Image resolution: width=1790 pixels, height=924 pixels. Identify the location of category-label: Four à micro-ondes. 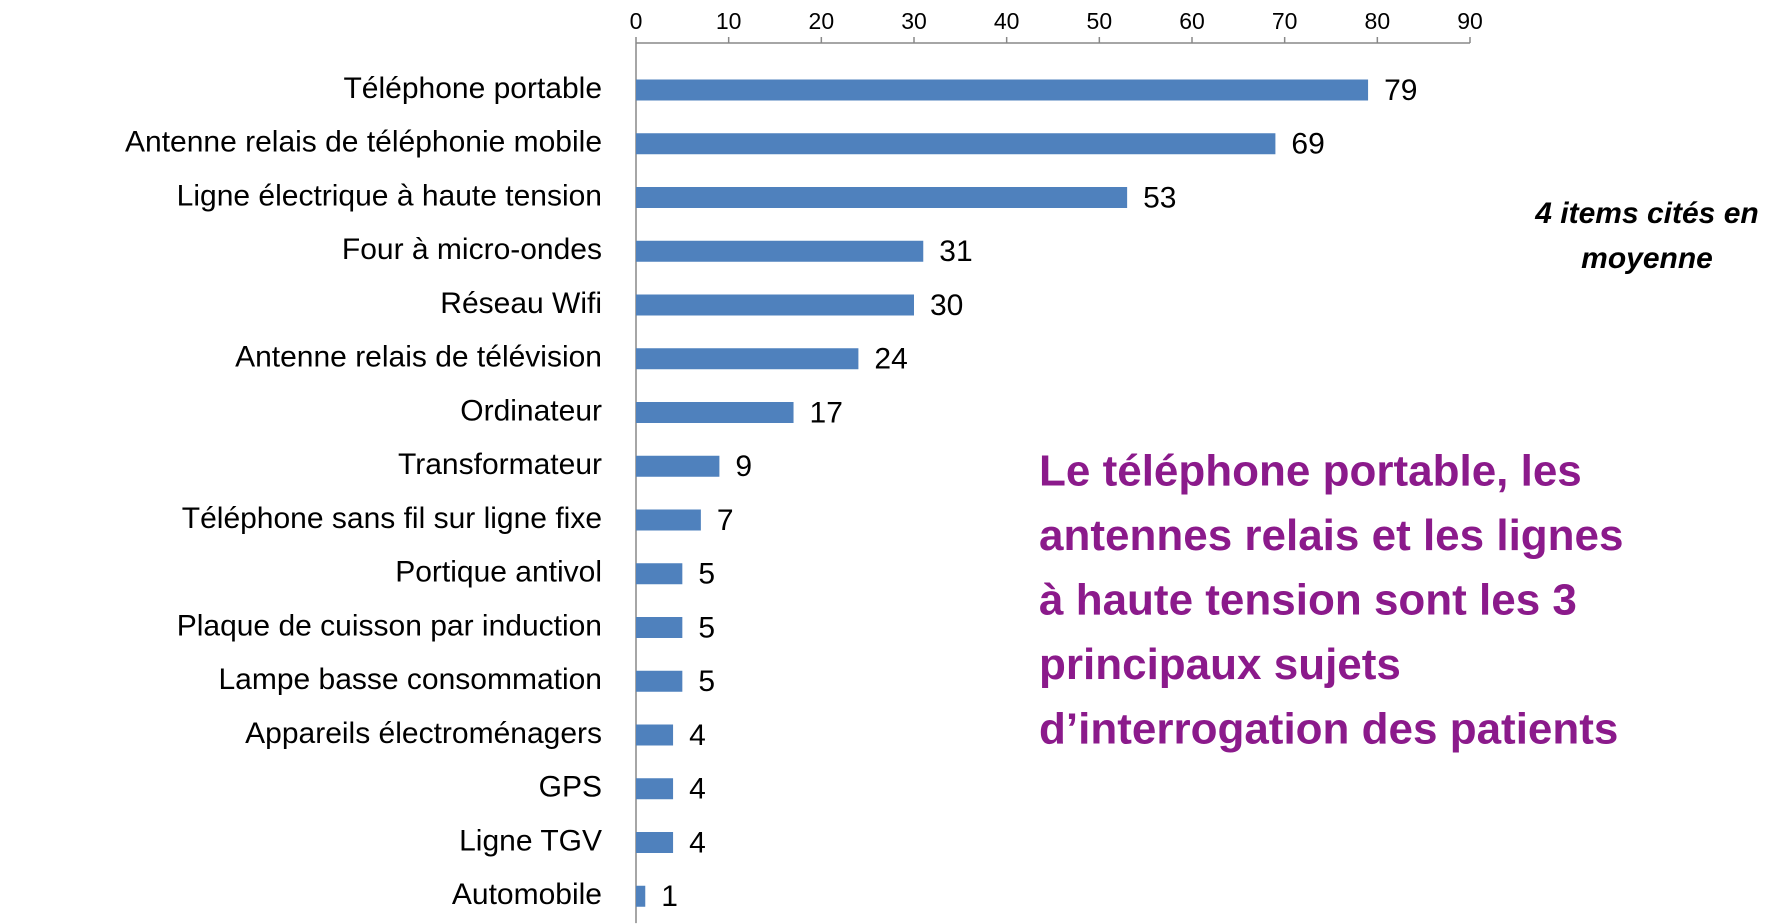
(472, 249).